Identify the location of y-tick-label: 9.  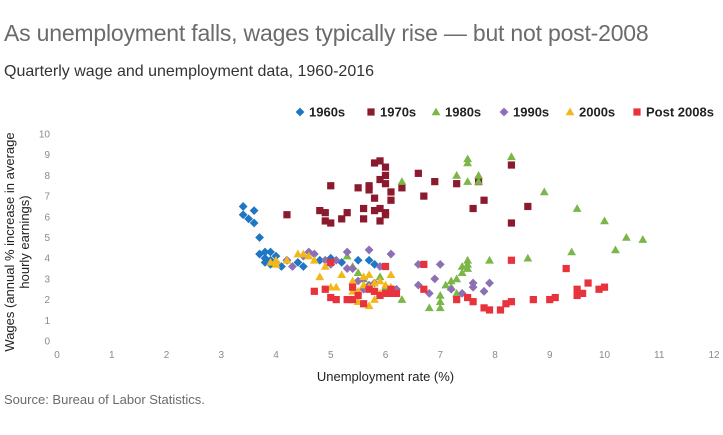
(47, 155).